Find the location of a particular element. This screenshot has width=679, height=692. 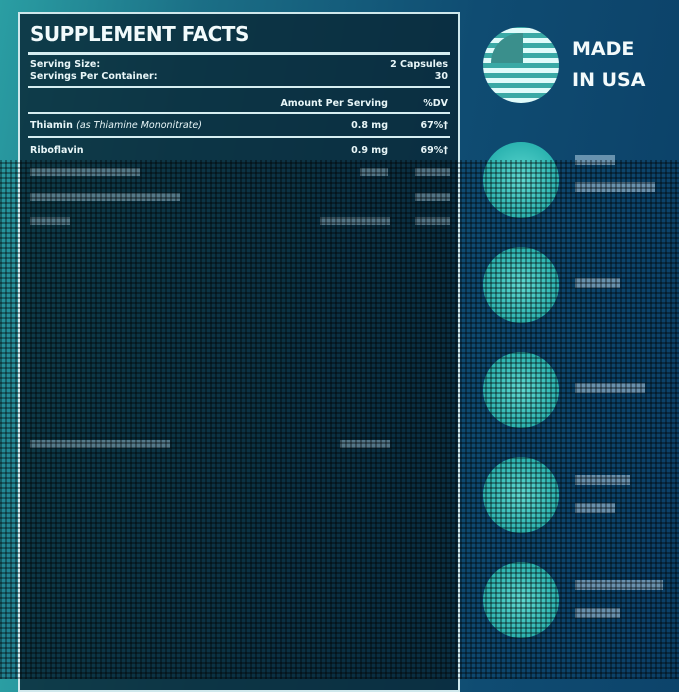

serving-size-row: Serving Size: 2 Capsules is located at coordinates (239, 64).